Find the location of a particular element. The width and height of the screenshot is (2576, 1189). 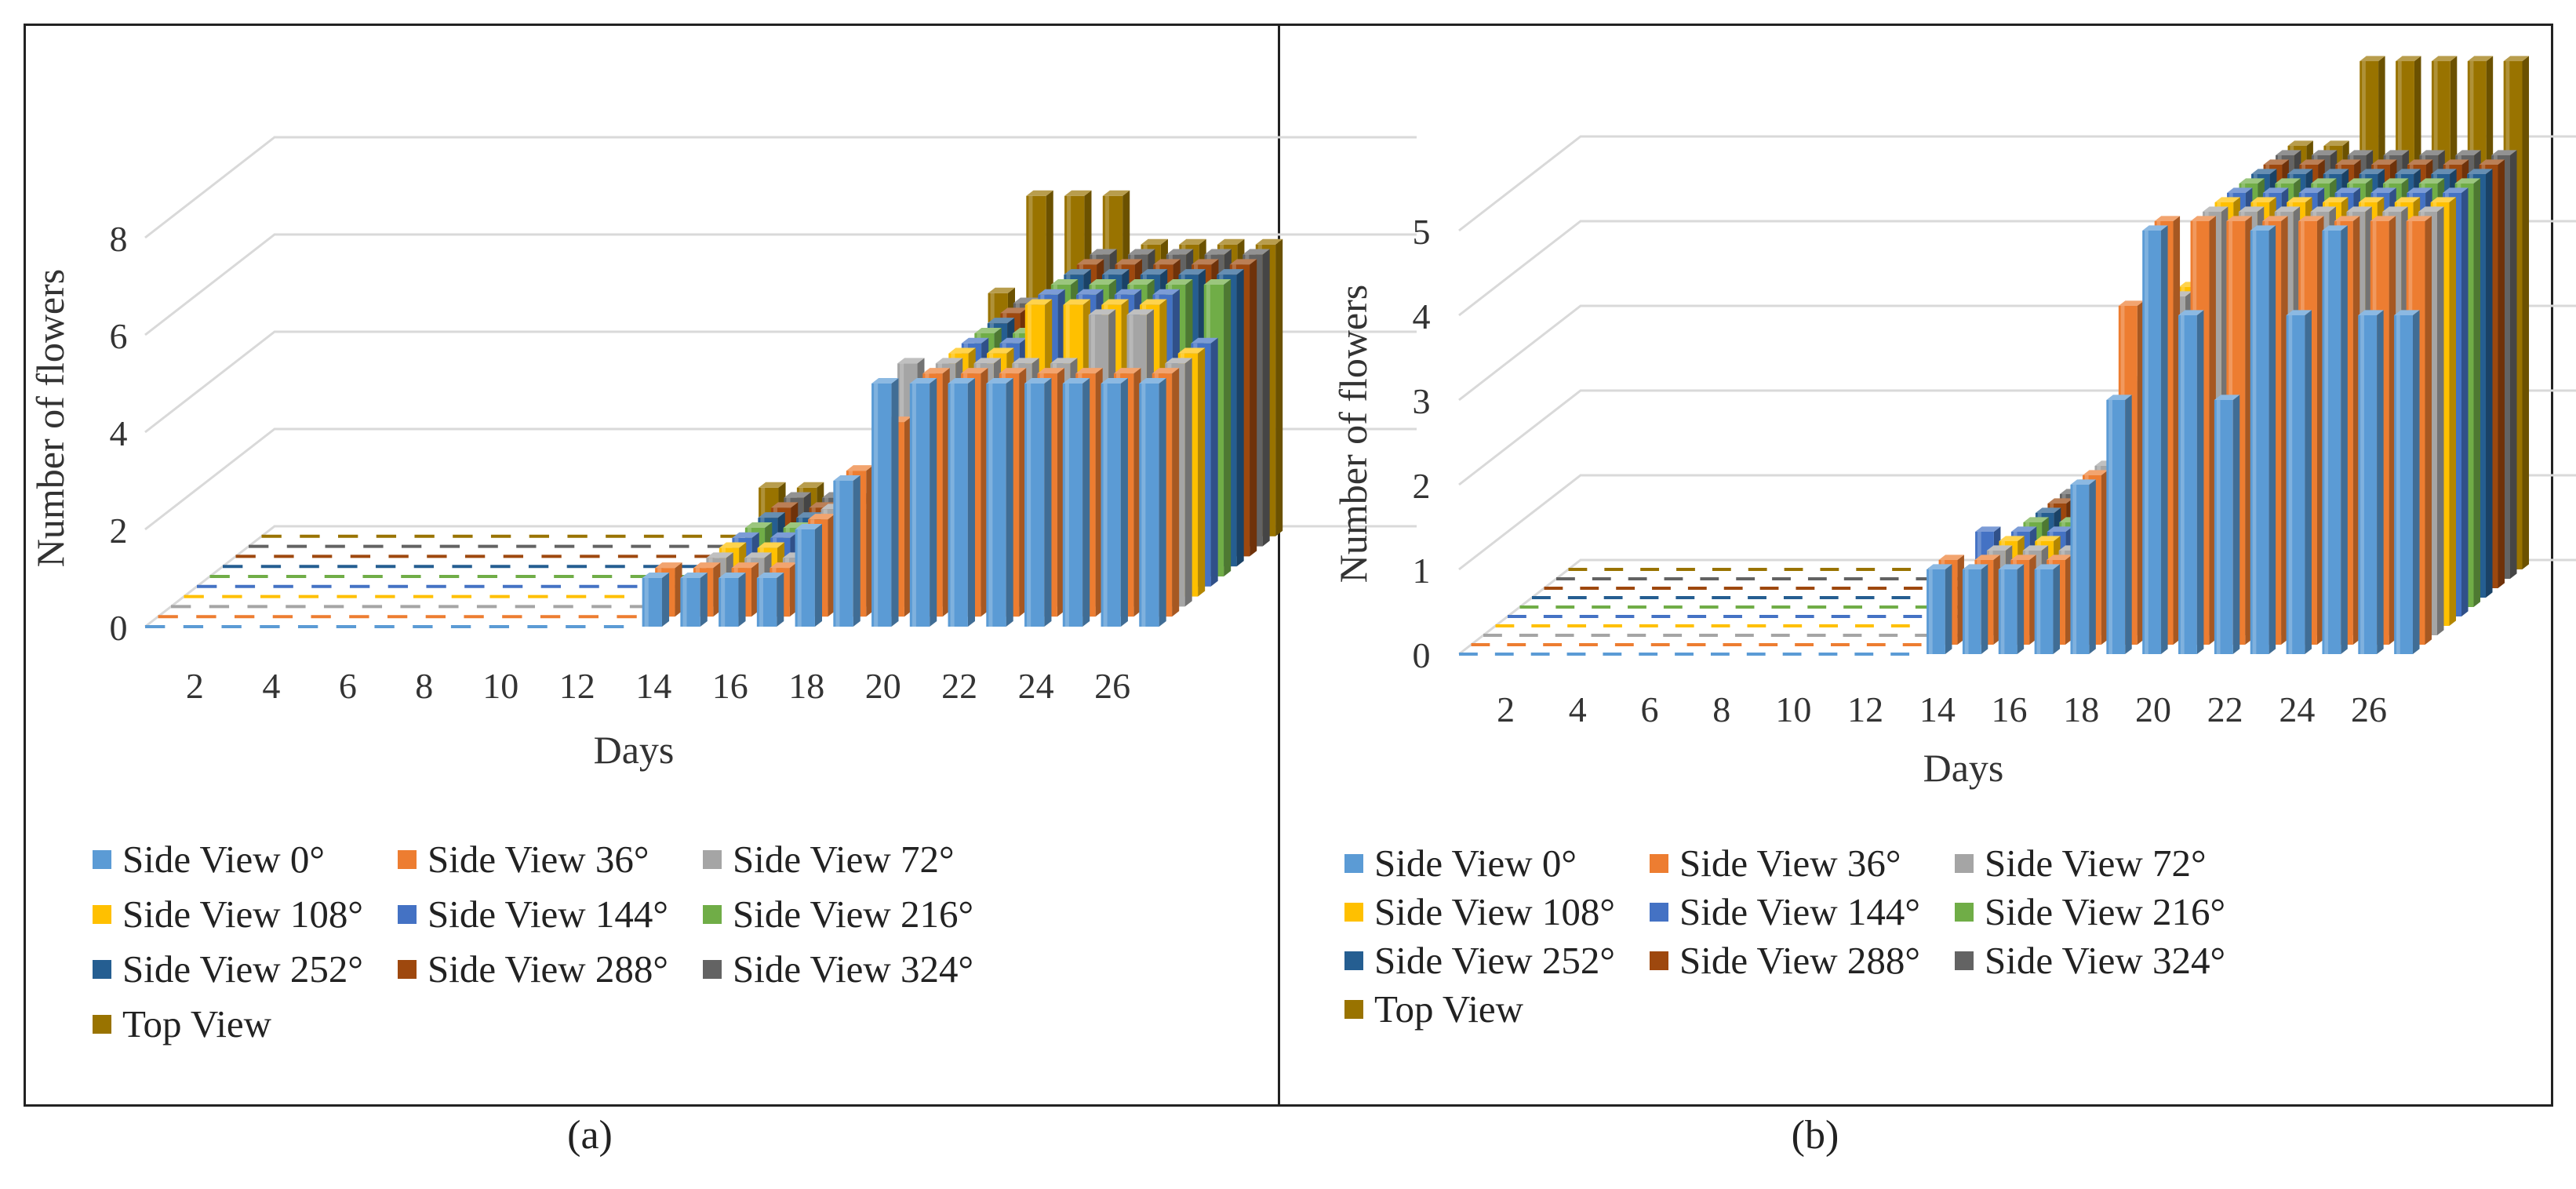

x-tick-label: 8 is located at coordinates (424, 686).